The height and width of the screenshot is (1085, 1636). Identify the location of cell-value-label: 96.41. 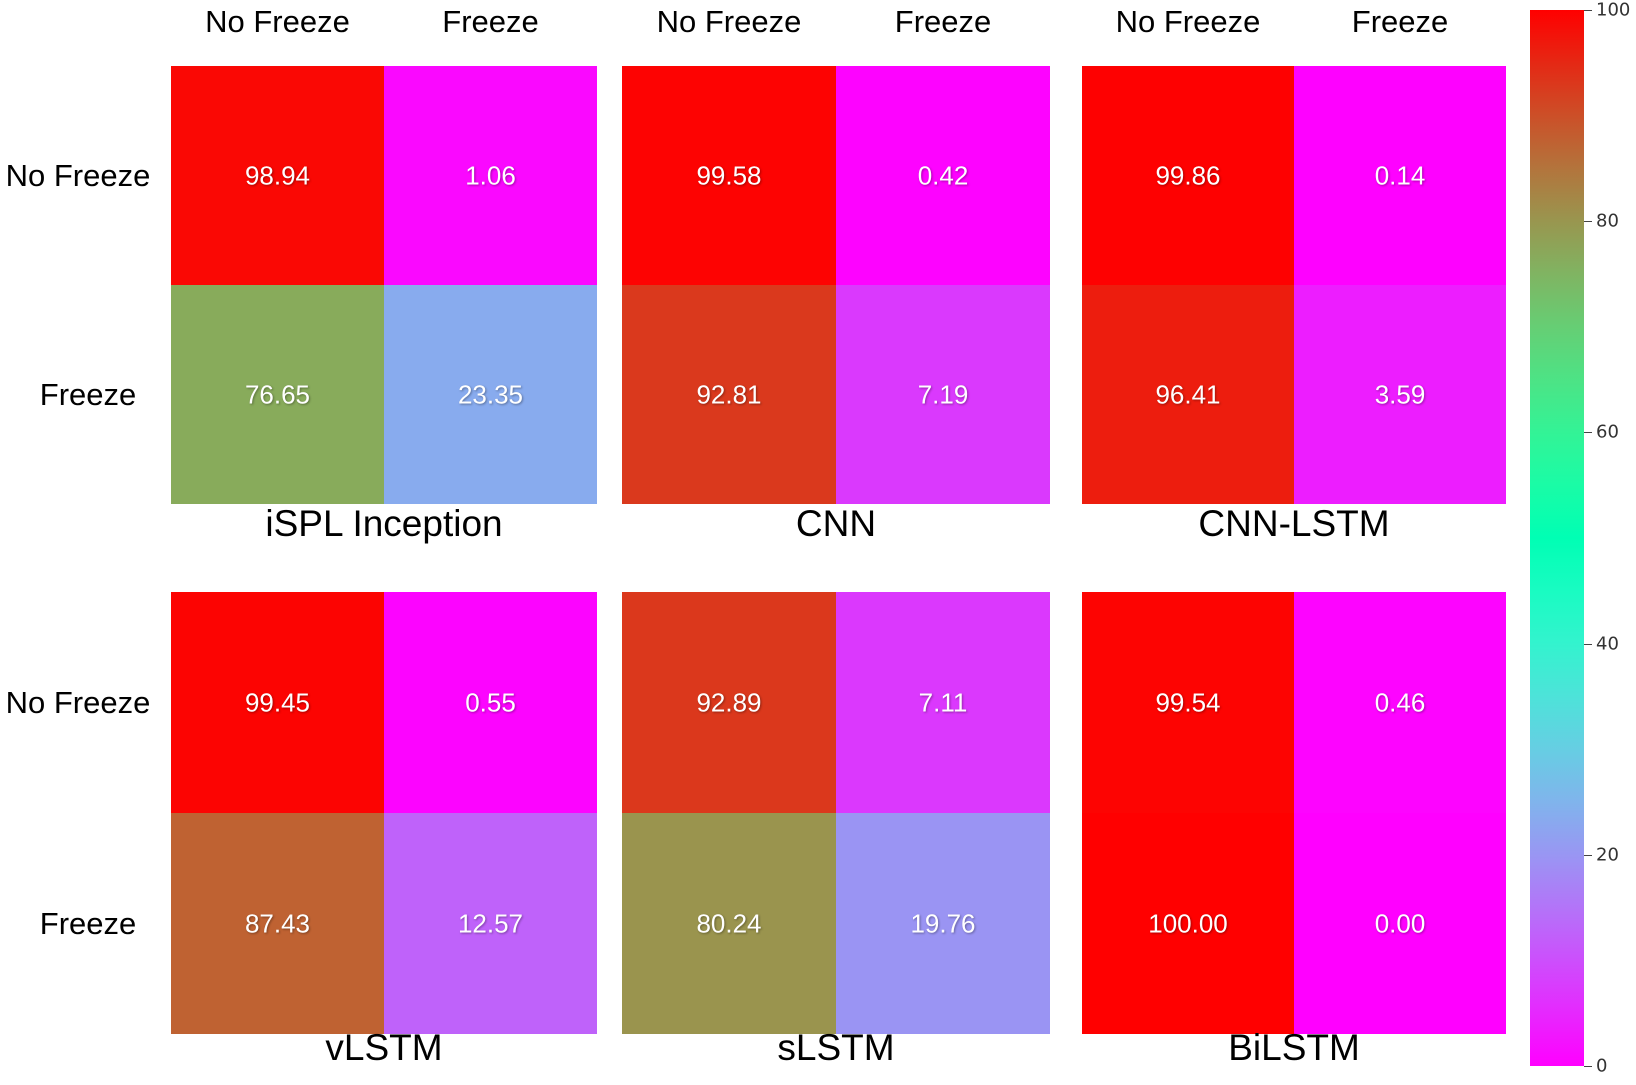
(1188, 394).